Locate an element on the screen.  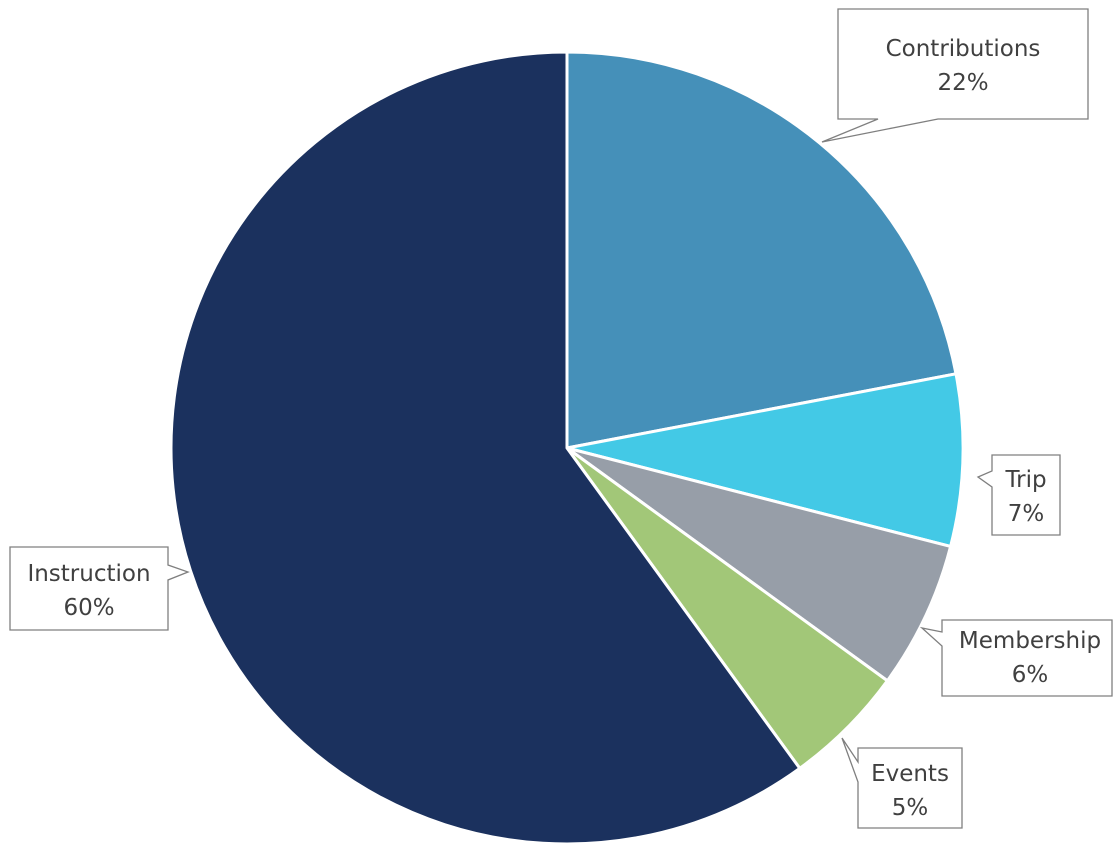
slice-value-events: 5% is located at coordinates (910, 808).